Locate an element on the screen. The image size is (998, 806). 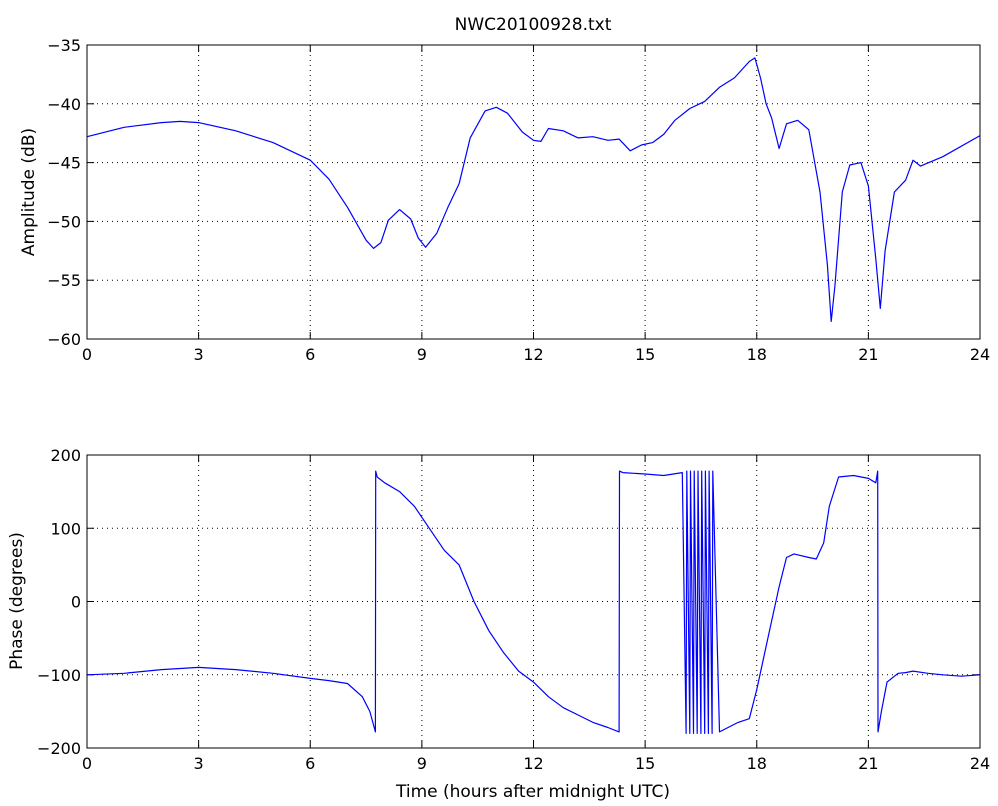
phase-y-tick-label: 200 is located at coordinates (65, 455).